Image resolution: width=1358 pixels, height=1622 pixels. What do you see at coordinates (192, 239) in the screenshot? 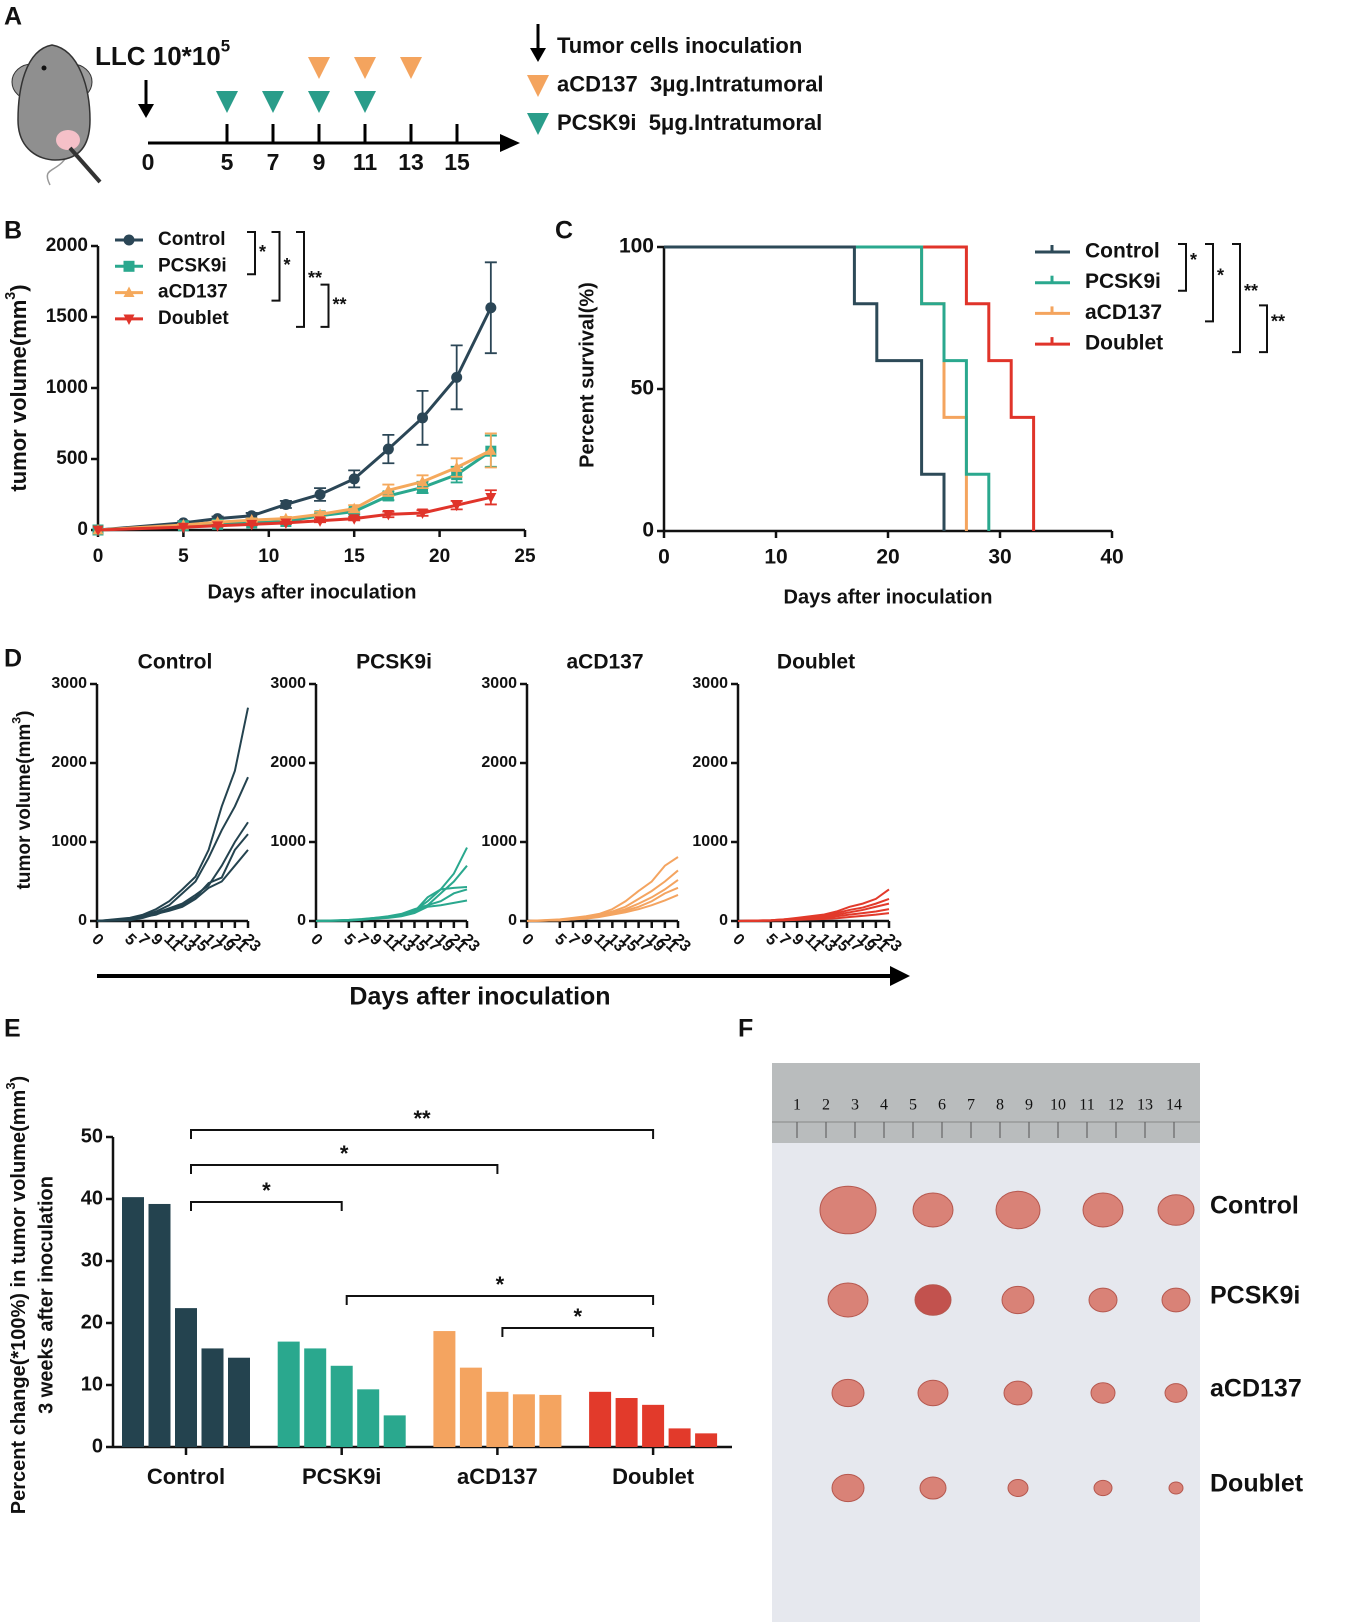
I see `legend-label: Control` at bounding box center [192, 239].